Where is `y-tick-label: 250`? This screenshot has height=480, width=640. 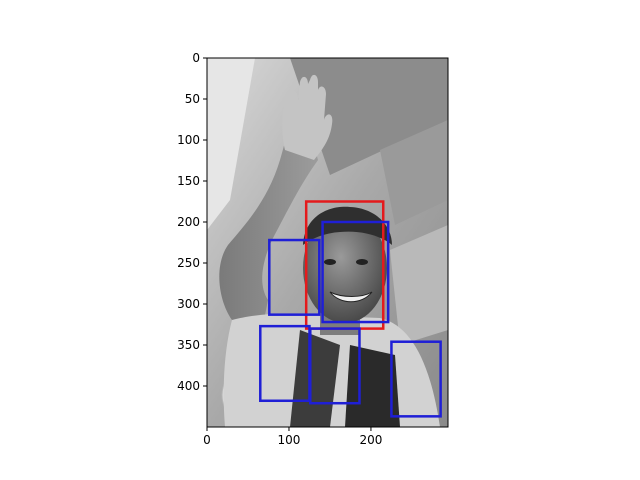
y-tick-label: 250 is located at coordinates (188, 263).